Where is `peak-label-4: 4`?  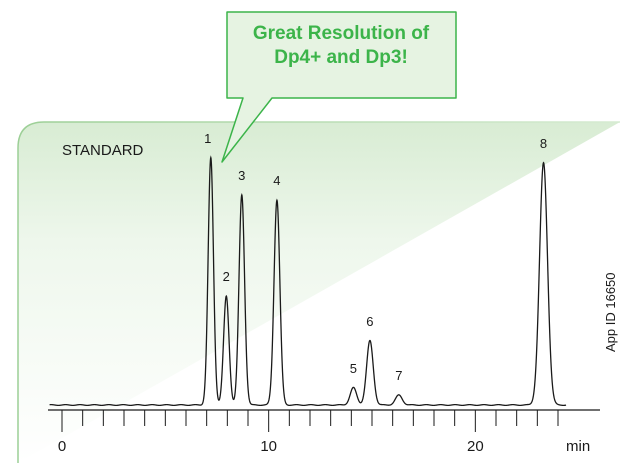
peak-label-4: 4 is located at coordinates (277, 180).